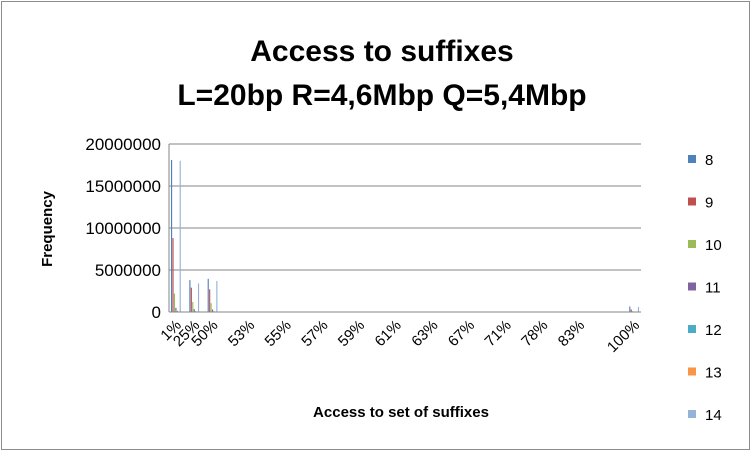 The height and width of the screenshot is (453, 753). I want to click on legend-item-10: 10, so click(705, 245).